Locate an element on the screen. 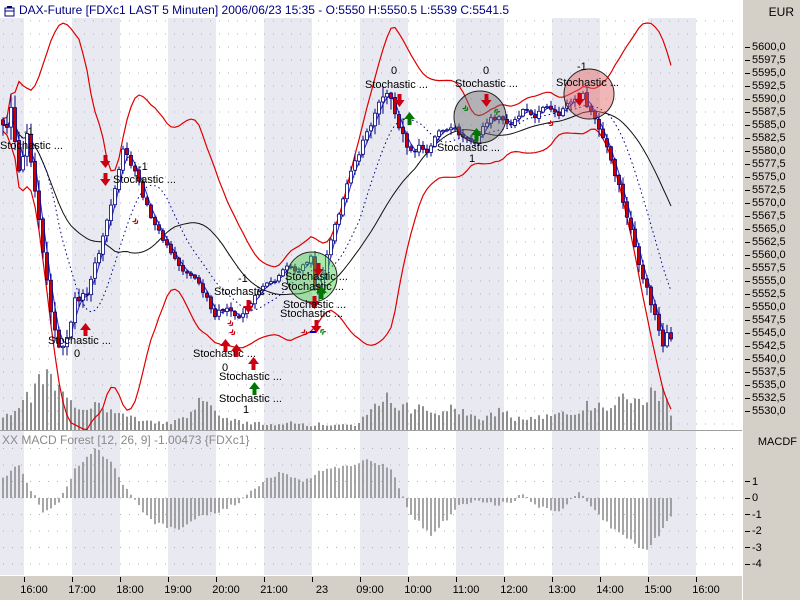 The image size is (800, 600). price-tick-label: 5560,0 is located at coordinates (765, 255).